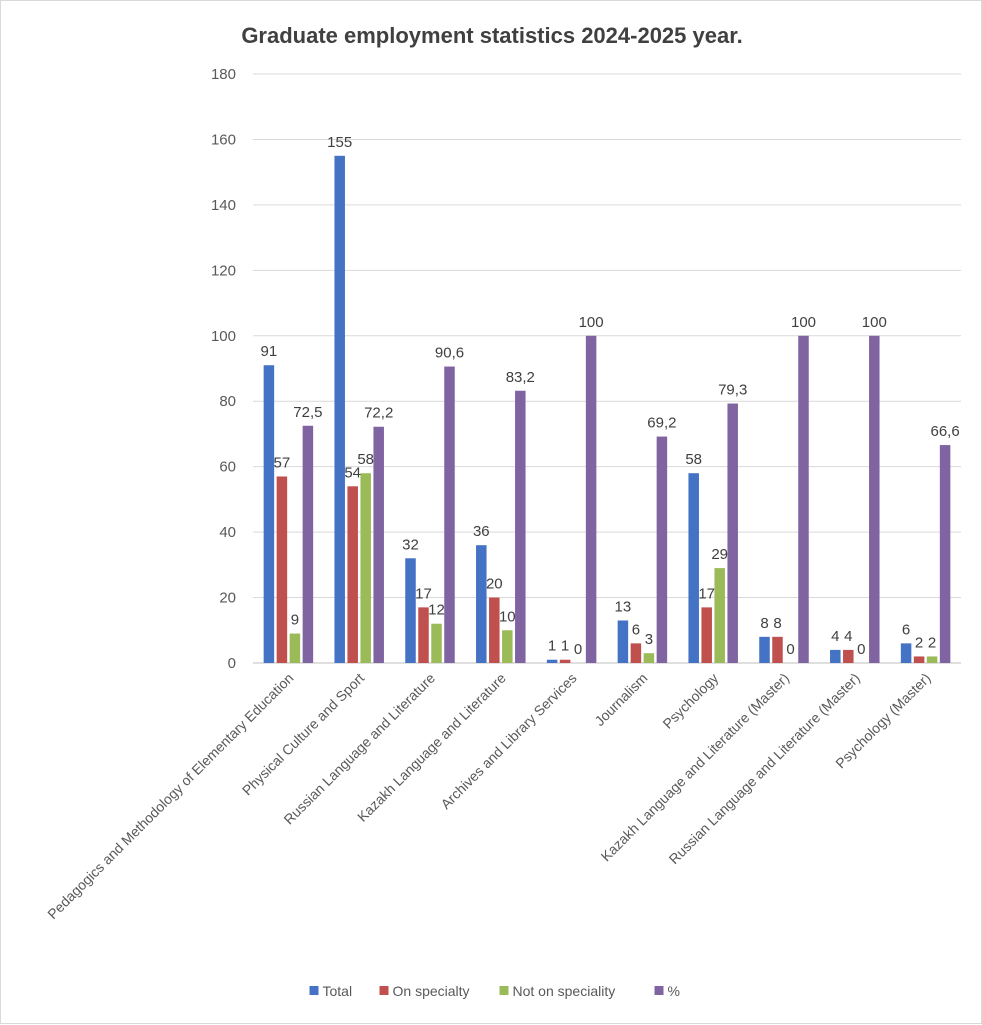 This screenshot has height=1025, width=982. What do you see at coordinates (449, 514) in the screenshot?
I see `bar---2` at bounding box center [449, 514].